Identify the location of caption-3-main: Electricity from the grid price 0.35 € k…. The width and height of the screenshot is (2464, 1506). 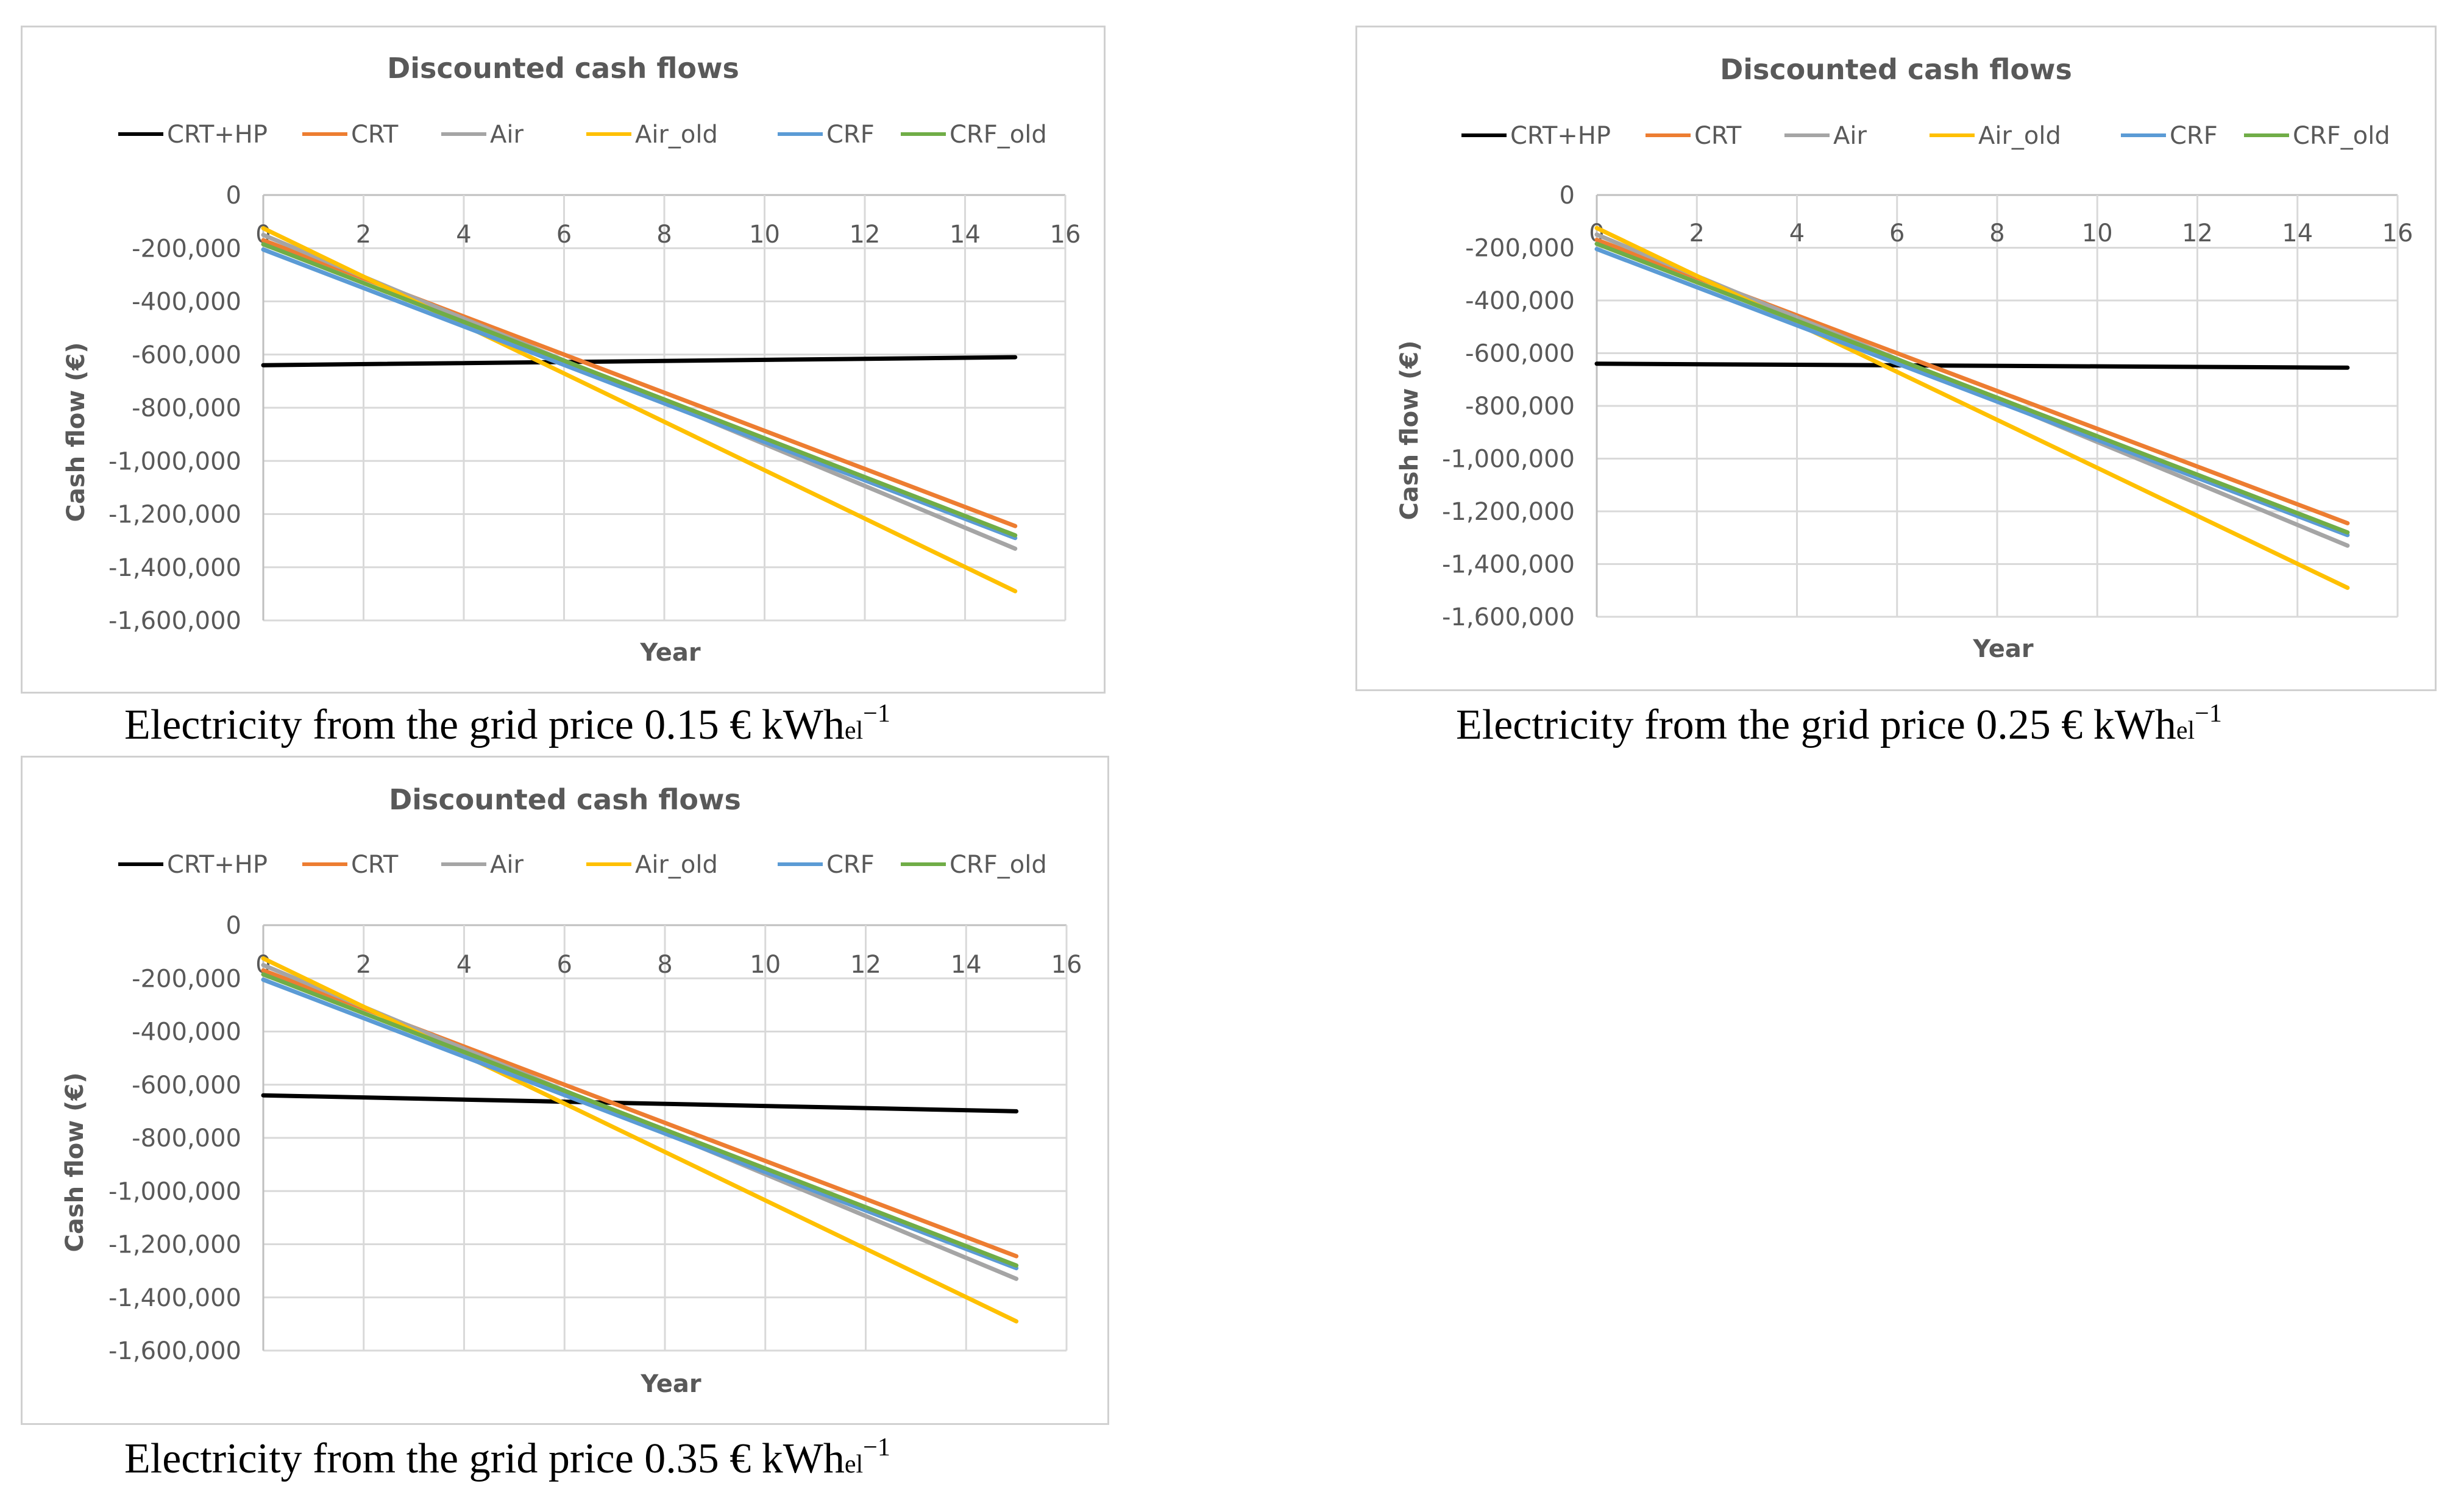
(484, 1458).